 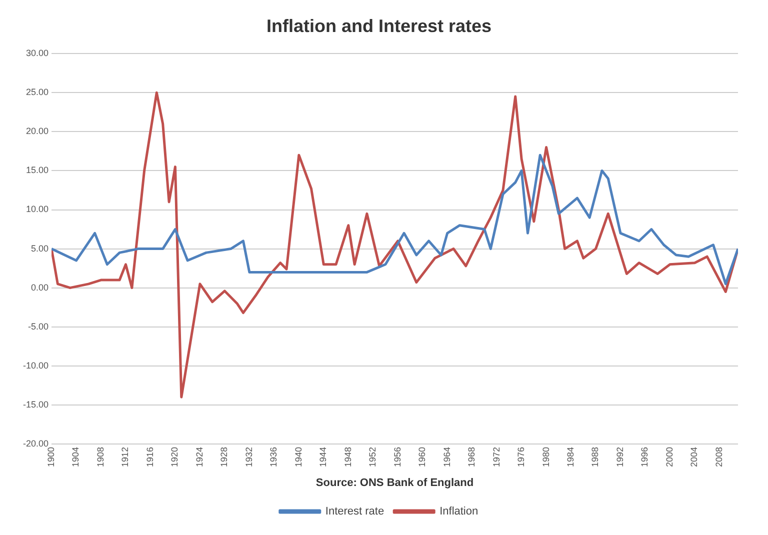 What do you see at coordinates (496, 457) in the screenshot?
I see `x-tick-label: 1972` at bounding box center [496, 457].